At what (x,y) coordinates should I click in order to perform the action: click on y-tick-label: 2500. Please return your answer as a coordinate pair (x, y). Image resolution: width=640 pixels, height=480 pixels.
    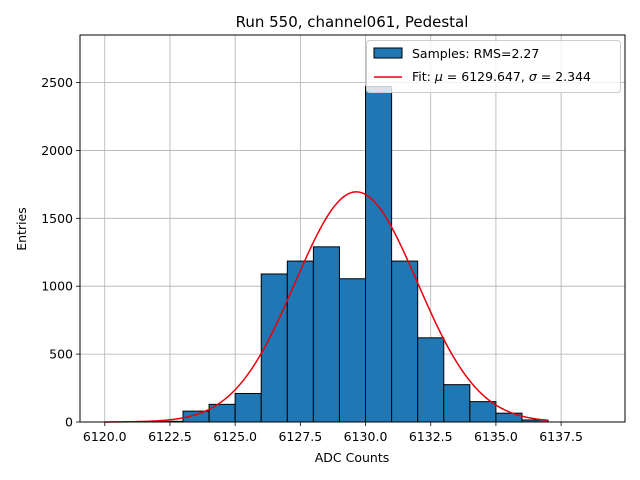
    Looking at the image, I should click on (57, 82).